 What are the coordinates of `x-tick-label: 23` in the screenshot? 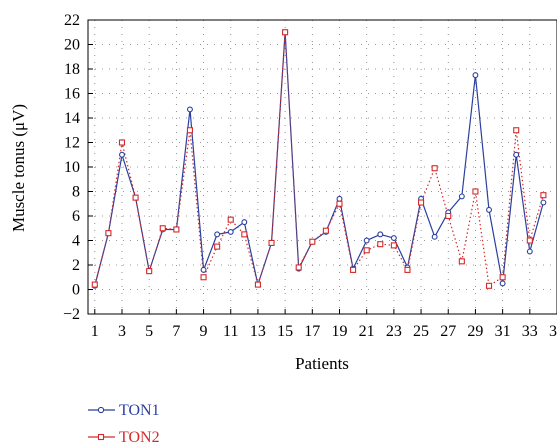 It's located at (394, 331).